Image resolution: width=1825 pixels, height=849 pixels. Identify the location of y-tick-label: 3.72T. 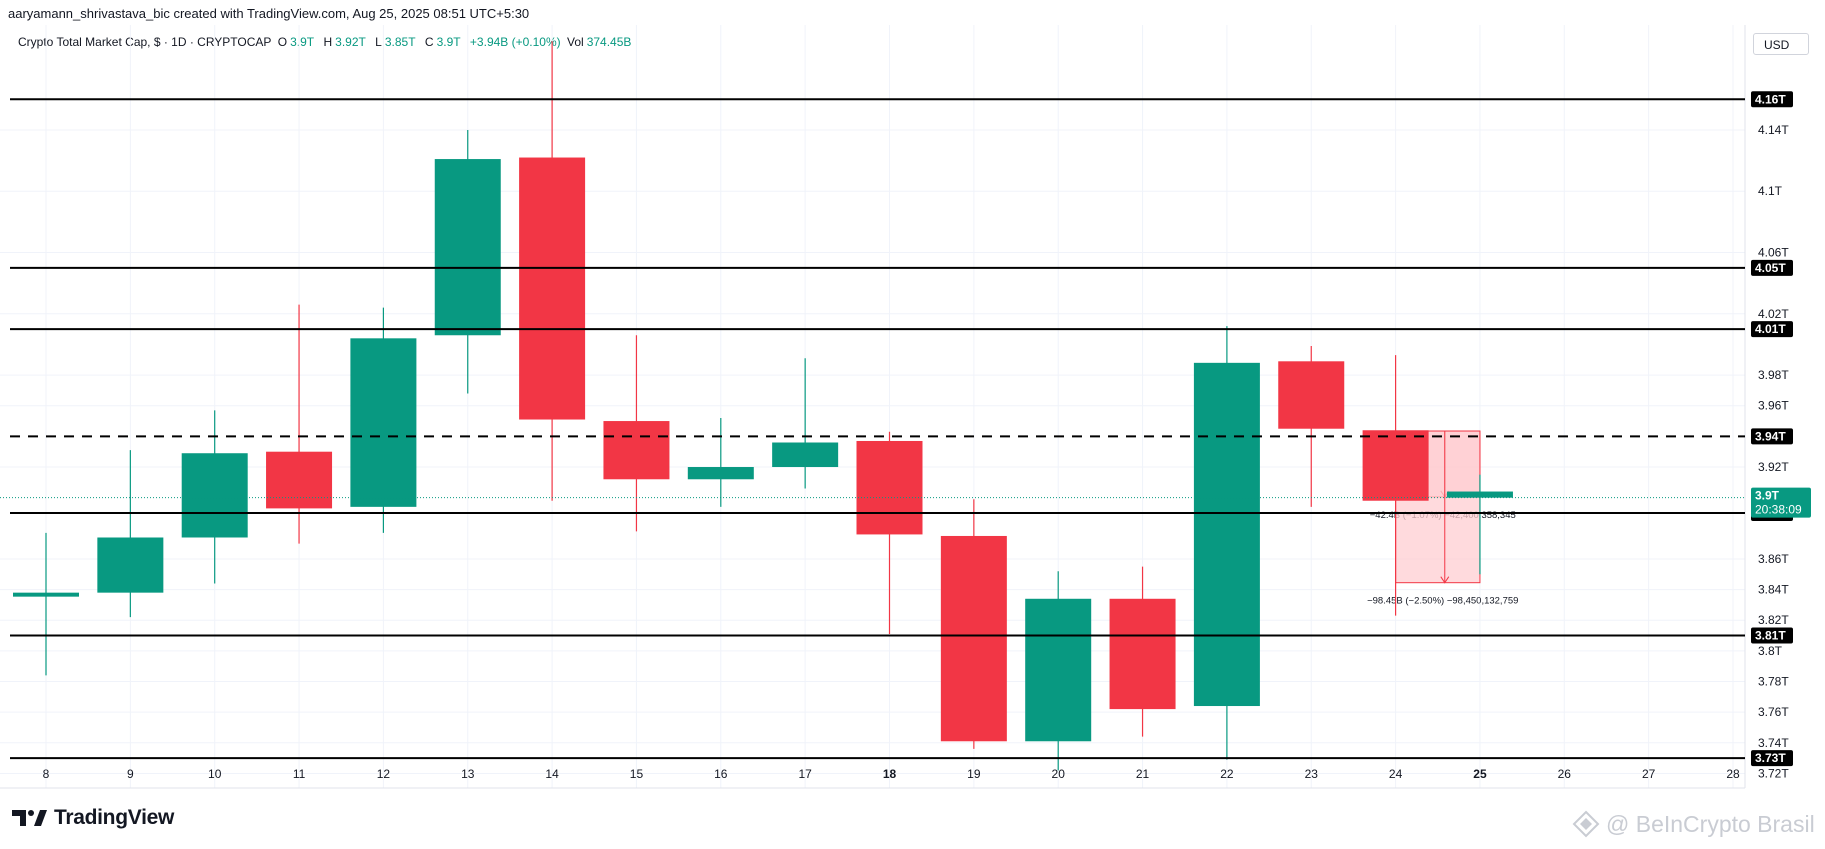
(1773, 773).